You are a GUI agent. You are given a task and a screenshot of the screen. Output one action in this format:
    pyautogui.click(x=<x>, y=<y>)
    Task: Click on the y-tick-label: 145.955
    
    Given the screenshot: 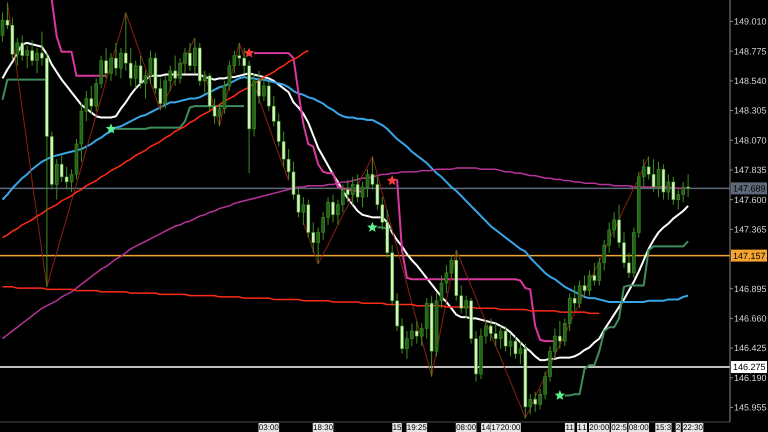 What is the action you would take?
    pyautogui.click(x=750, y=407)
    